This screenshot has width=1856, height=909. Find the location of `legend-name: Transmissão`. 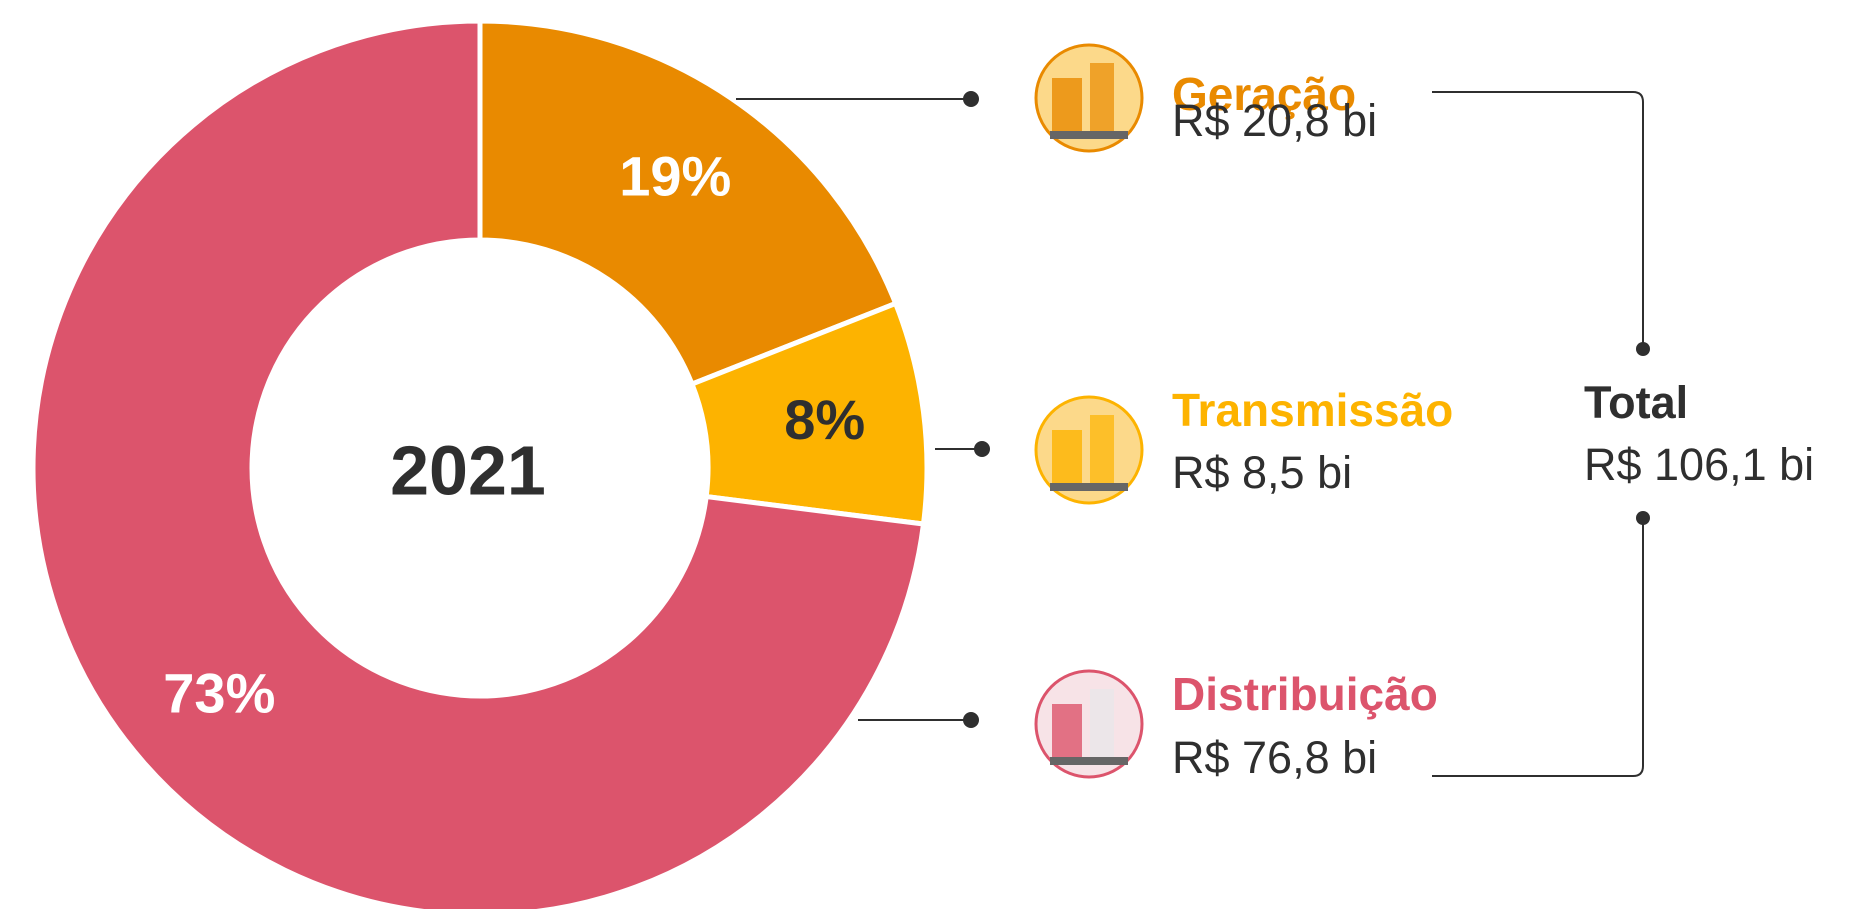

legend-name: Transmissão is located at coordinates (1312, 410).